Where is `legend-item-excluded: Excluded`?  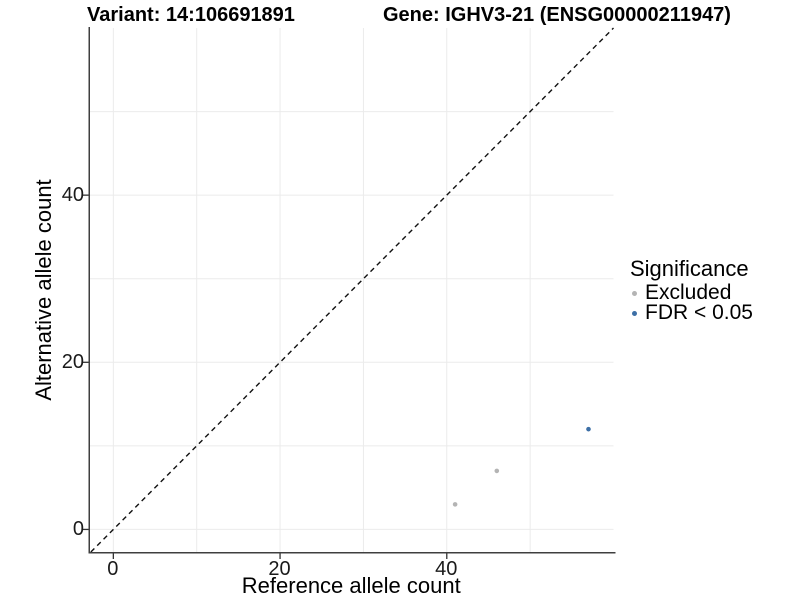 legend-item-excluded: Excluded is located at coordinates (691, 292).